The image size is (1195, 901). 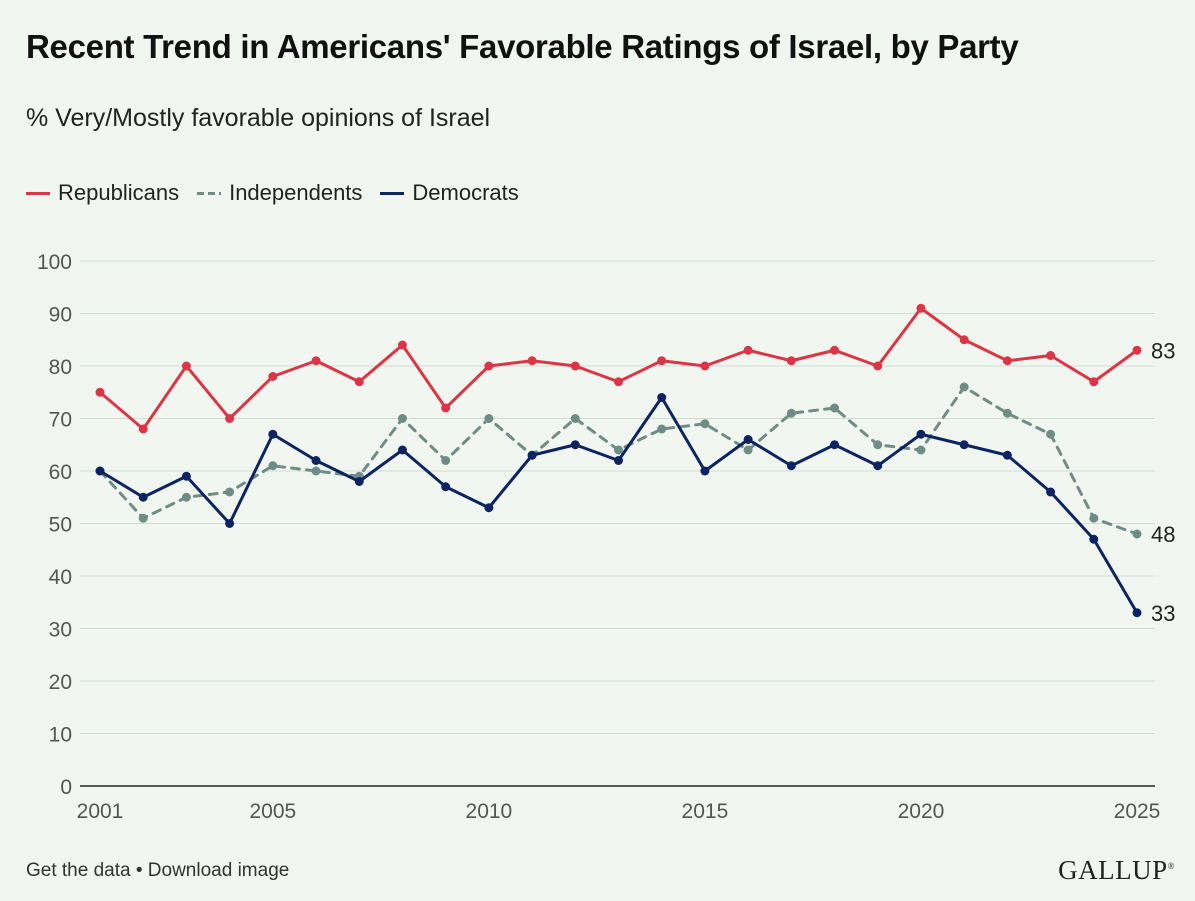 I want to click on data-point-independents-2025, so click(x=1137, y=534).